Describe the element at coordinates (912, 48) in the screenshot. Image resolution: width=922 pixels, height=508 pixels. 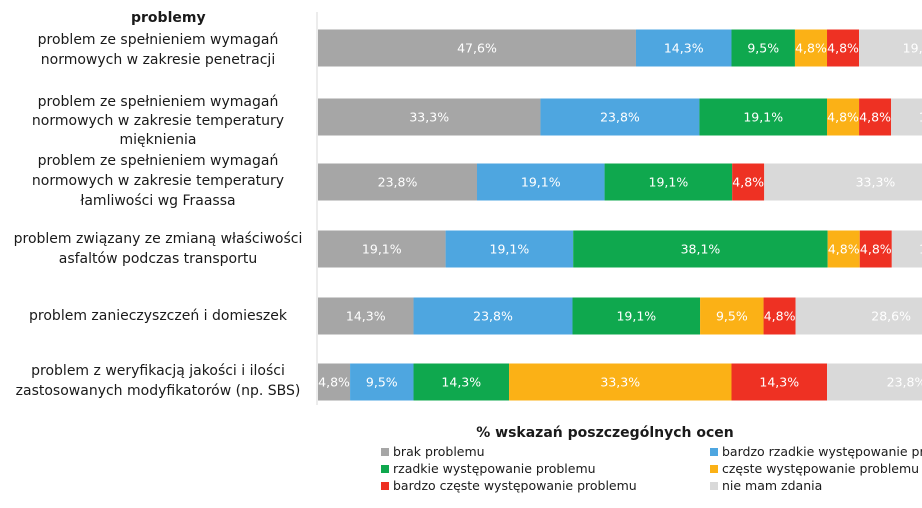
I see `data-label: 19,0%` at that location.